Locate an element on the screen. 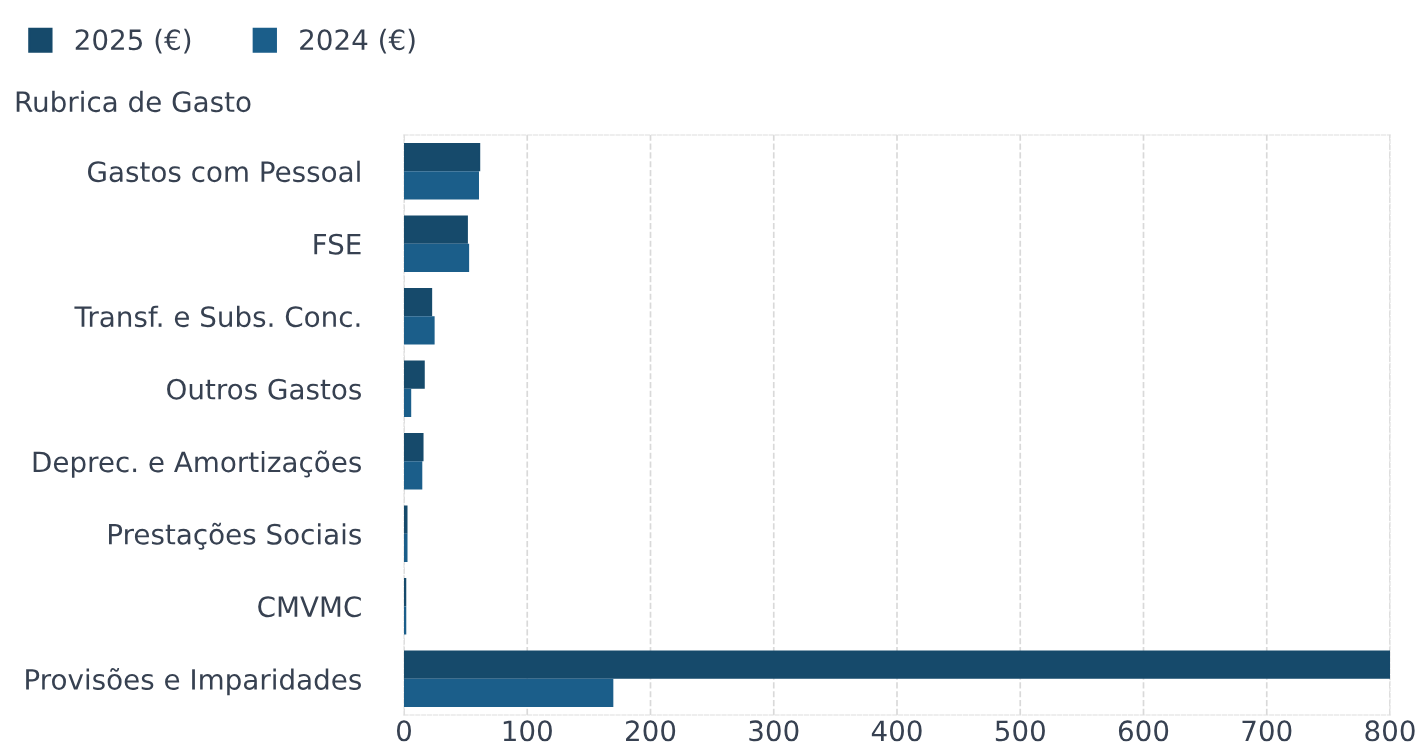 The height and width of the screenshot is (751, 1422). x-tick-label: 500 is located at coordinates (1020, 731).